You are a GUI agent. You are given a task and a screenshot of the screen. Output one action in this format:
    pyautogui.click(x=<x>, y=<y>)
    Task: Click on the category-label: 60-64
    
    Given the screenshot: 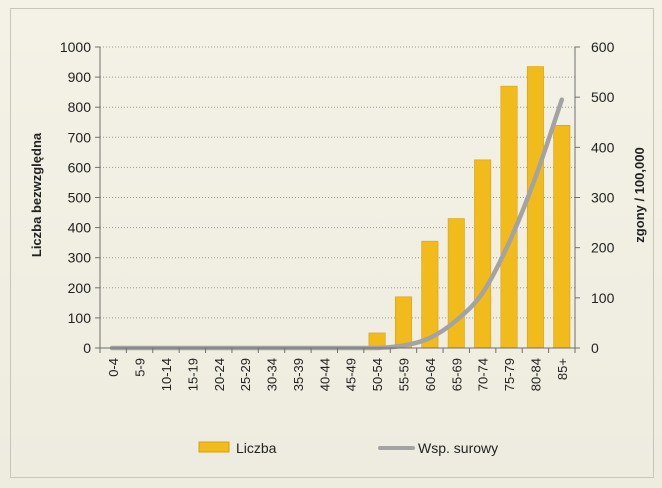 What is the action you would take?
    pyautogui.click(x=430, y=374)
    